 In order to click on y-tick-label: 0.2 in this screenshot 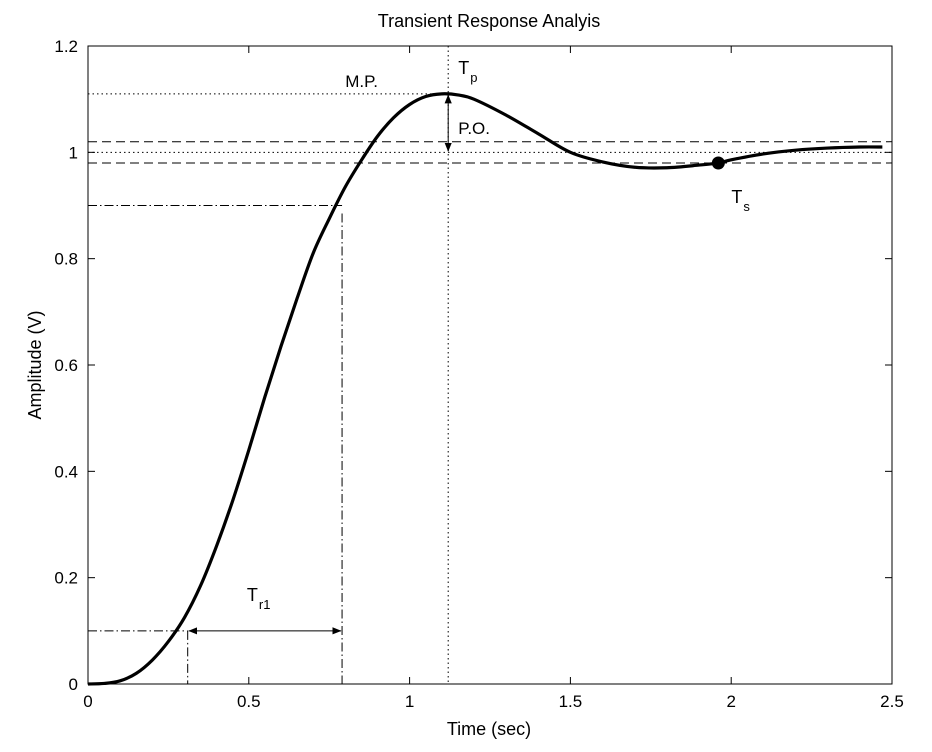, I will do `click(66, 578)`.